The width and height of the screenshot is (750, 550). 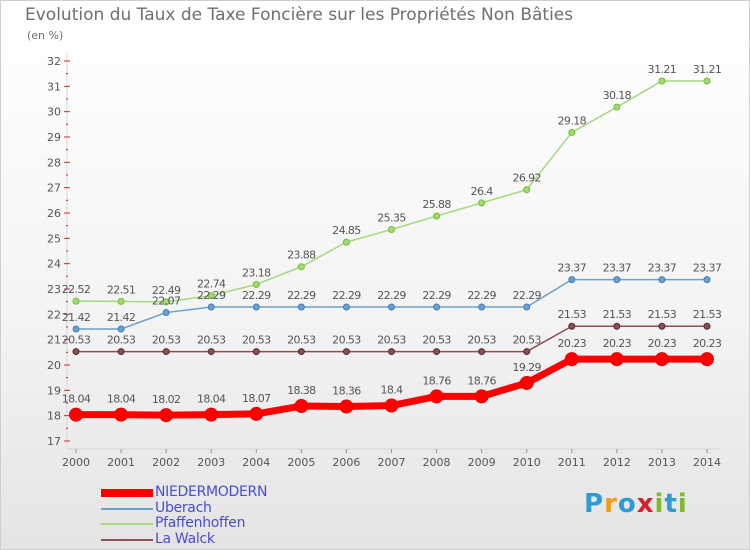 What do you see at coordinates (594, 504) in the screenshot?
I see `logo-letter: P` at bounding box center [594, 504].